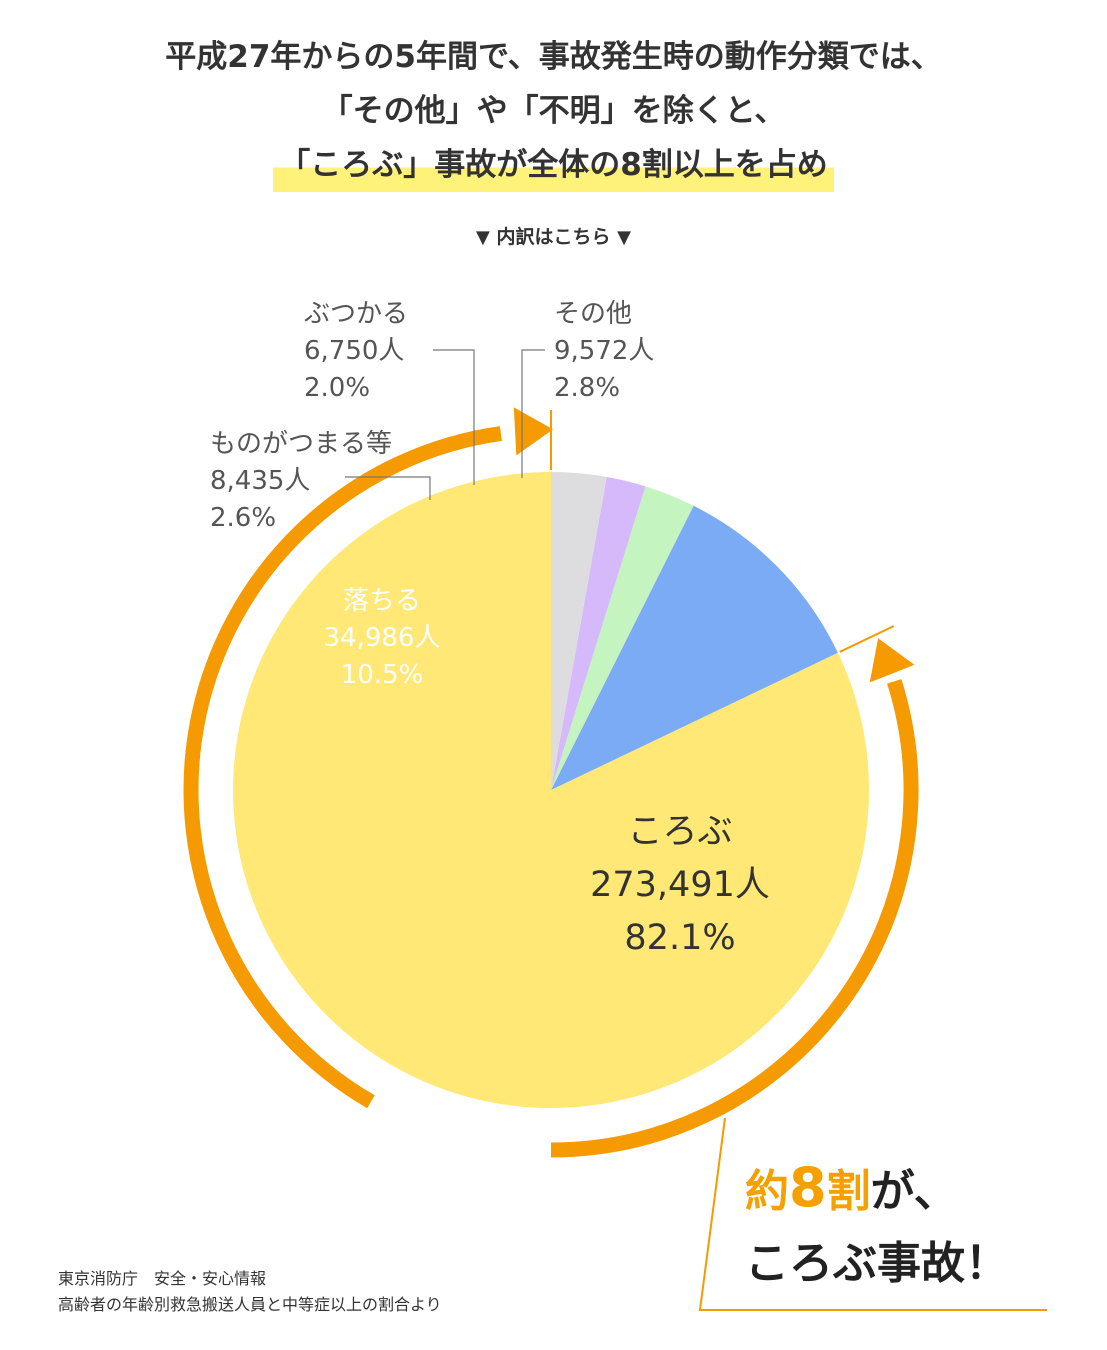 The width and height of the screenshot is (1107, 1350). I want to click on arrow-tick-end, so click(867, 639).